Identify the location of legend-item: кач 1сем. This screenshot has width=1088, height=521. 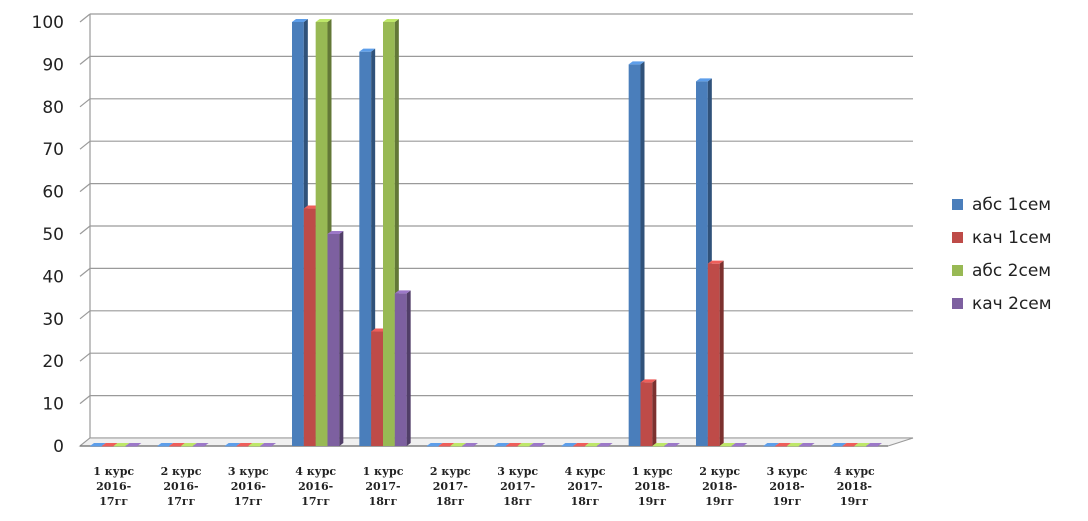
(1002, 238).